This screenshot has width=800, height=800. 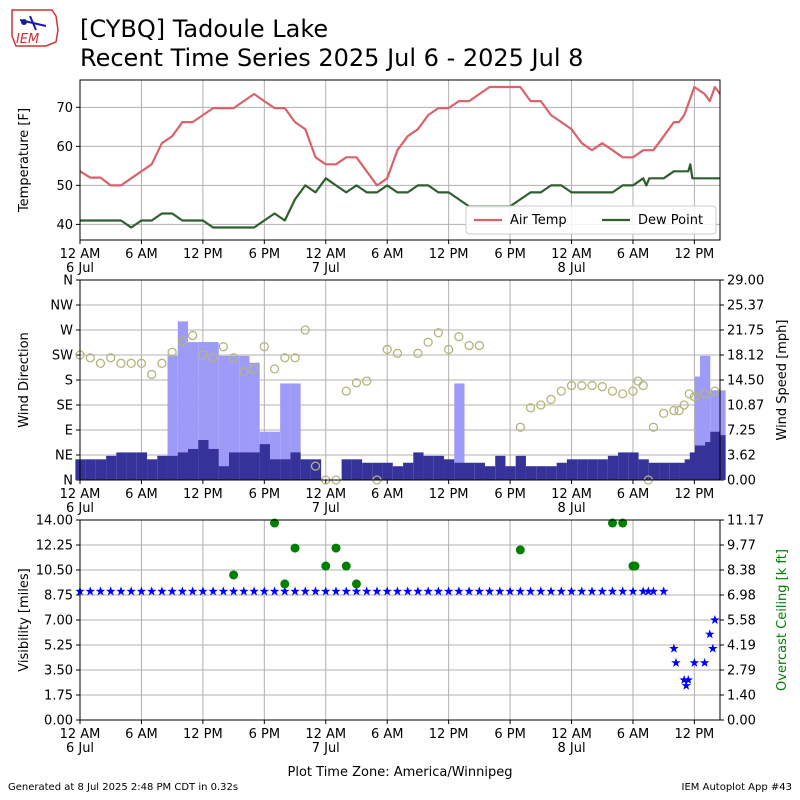 I want to click on y-tick-label: 10.50, so click(x=54, y=571).